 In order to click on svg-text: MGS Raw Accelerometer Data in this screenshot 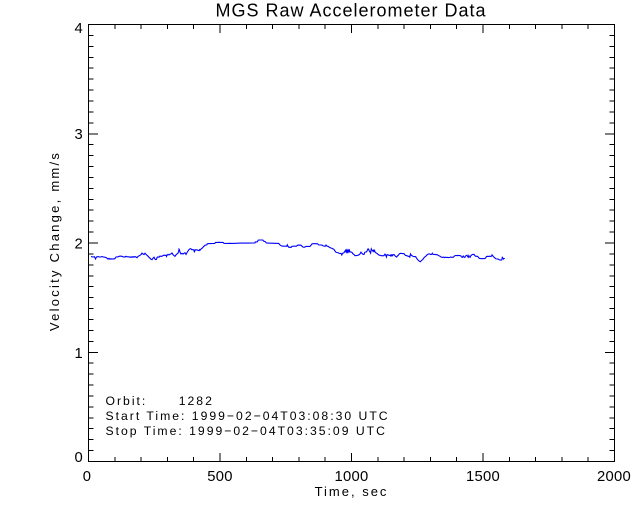, I will do `click(350, 11)`.